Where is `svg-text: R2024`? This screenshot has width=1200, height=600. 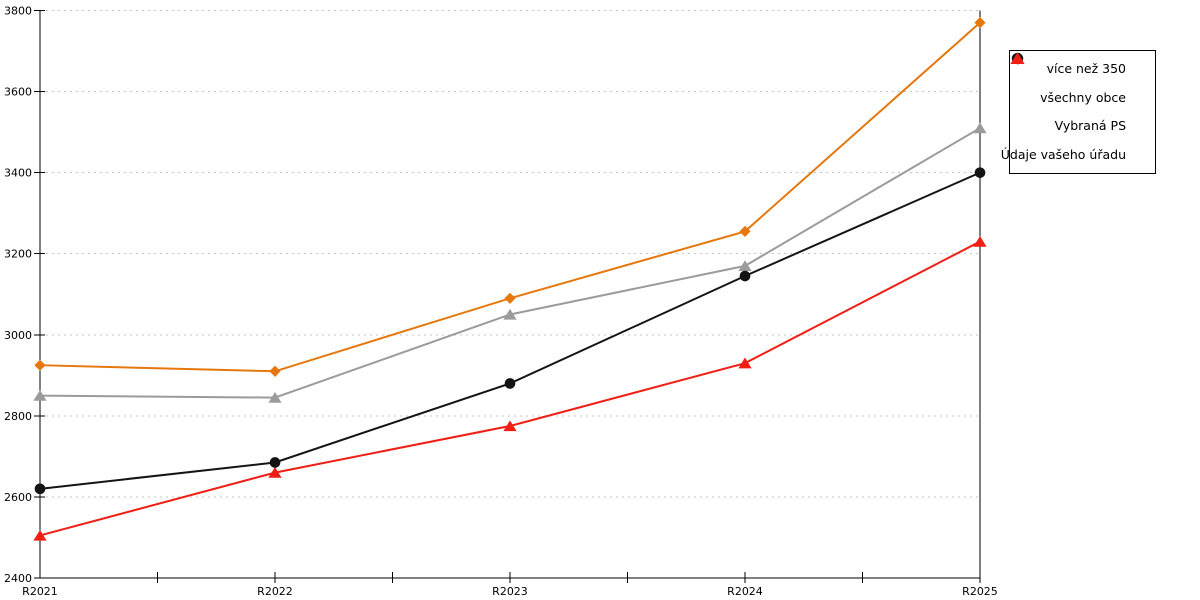 svg-text: R2024 is located at coordinates (745, 591).